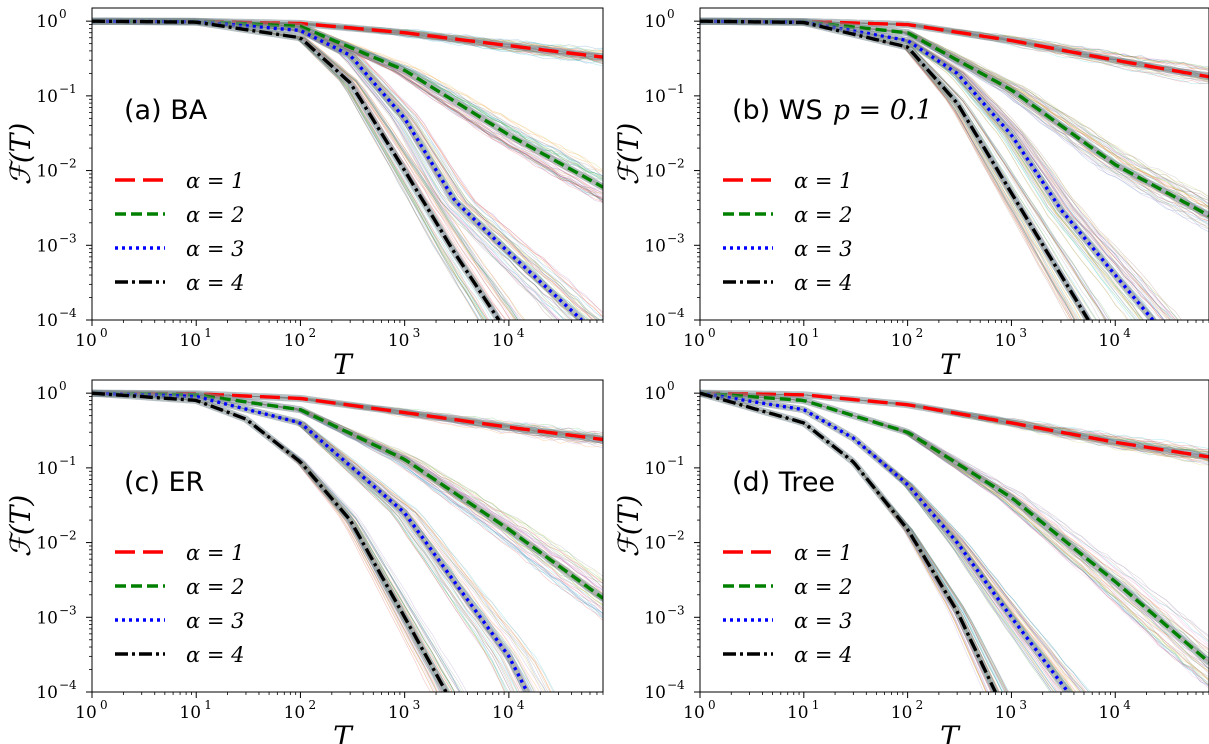  I want to click on panel-label: (d) Tree, so click(783, 482).